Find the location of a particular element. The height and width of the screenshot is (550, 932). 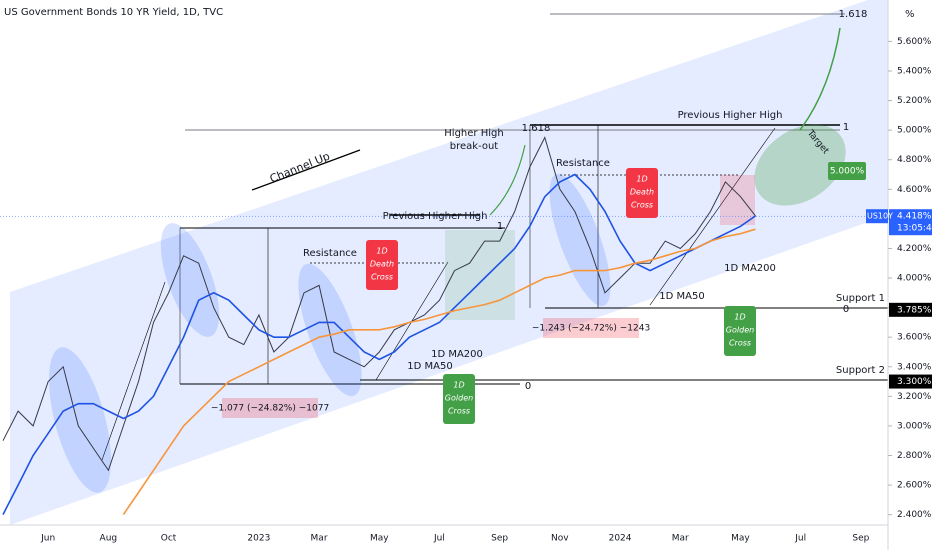

x-tick-label: 2023 is located at coordinates (258, 539).